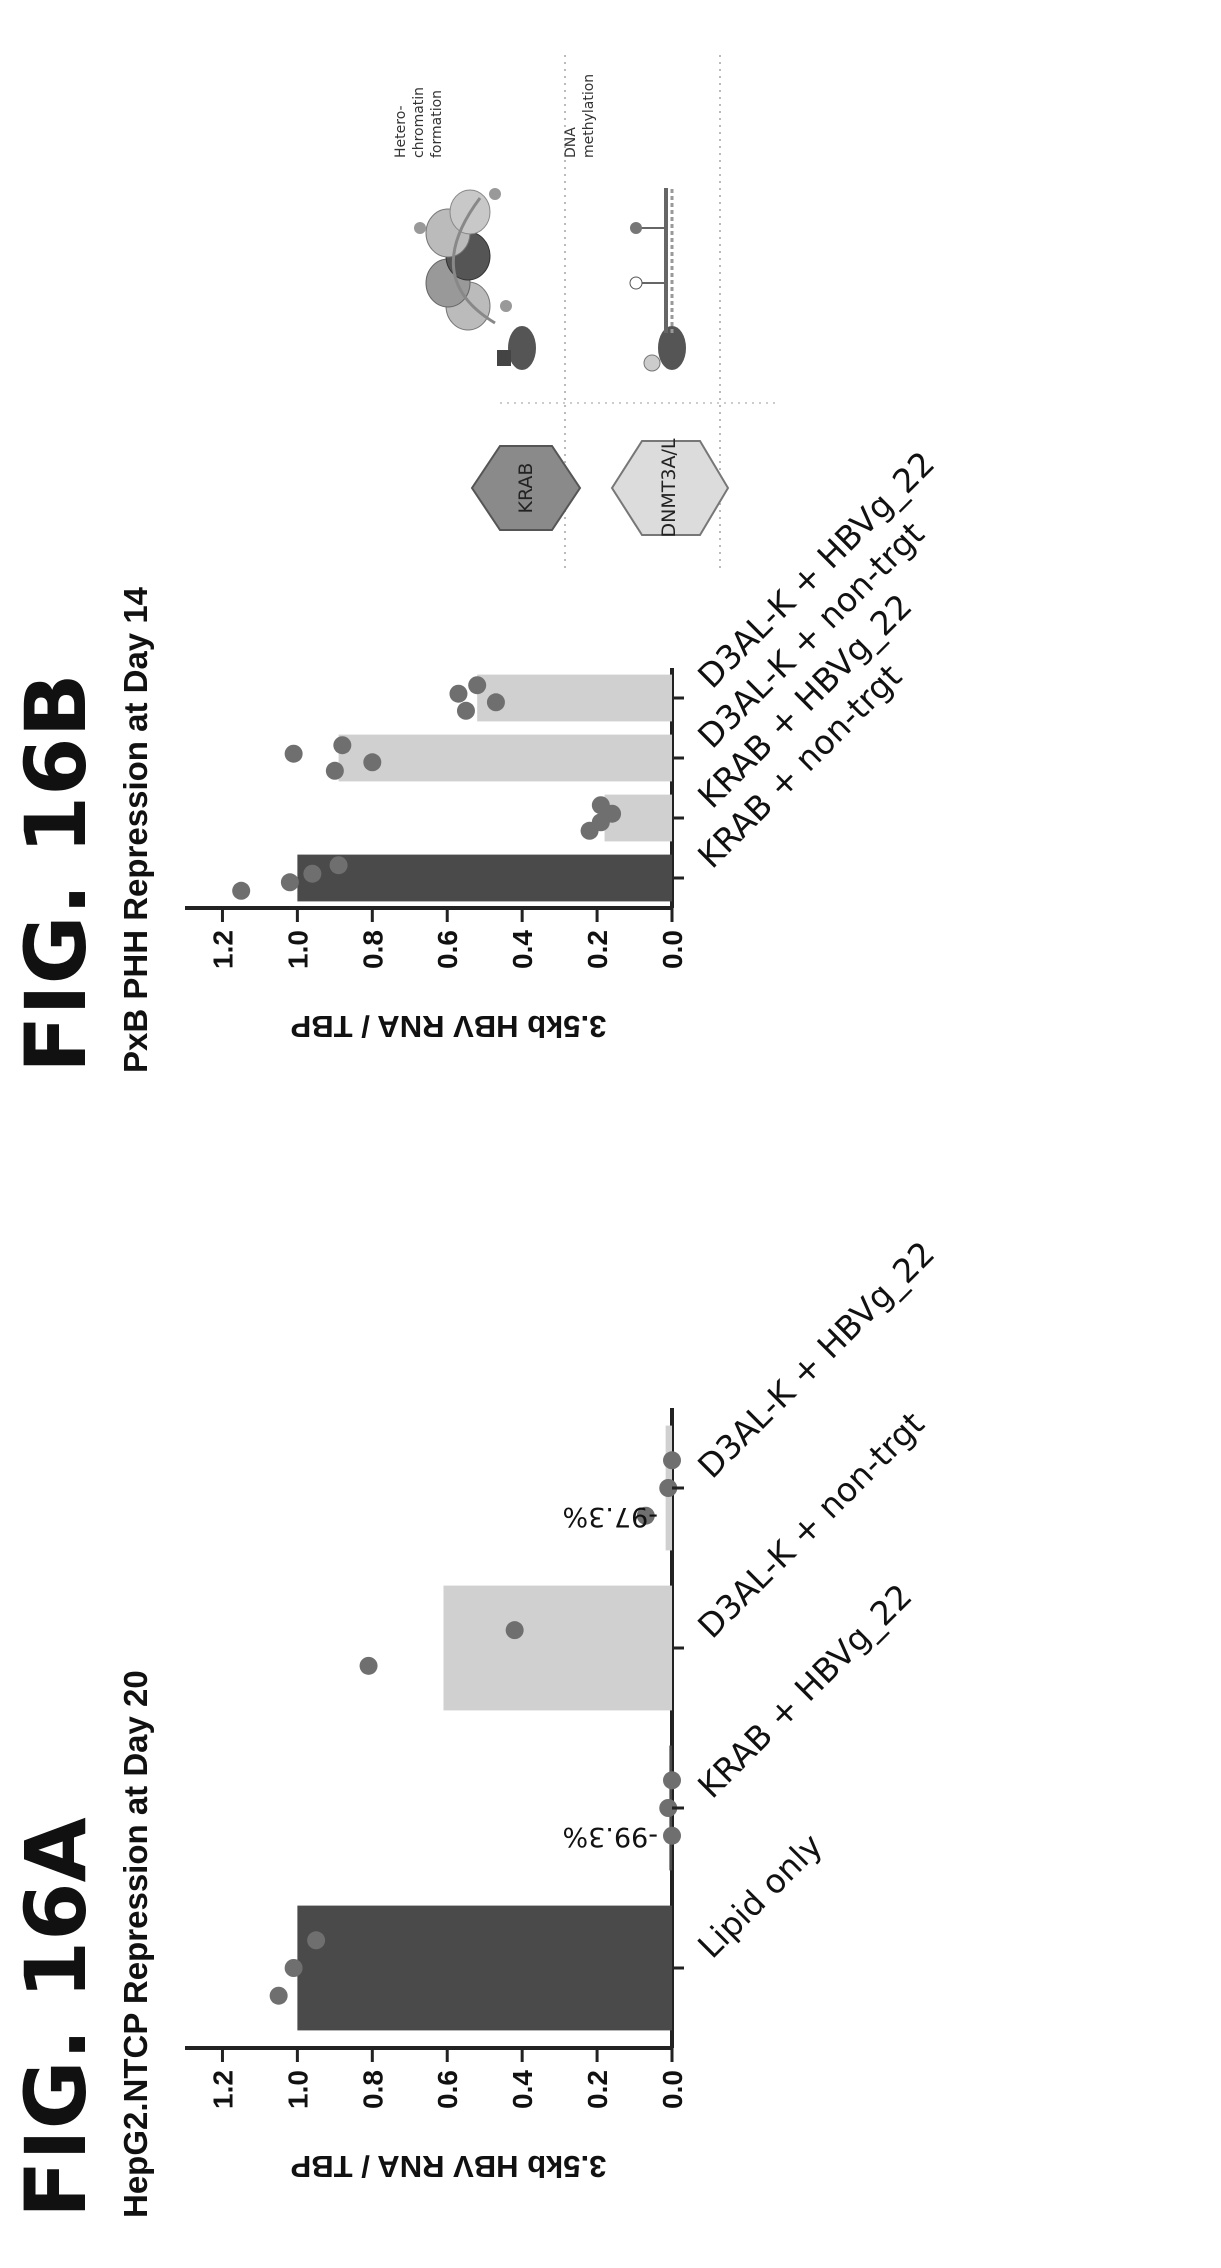 This screenshot has height=2268, width=1221. I want to click on chart-a-ytick-label: 1.2, so click(222, 2089).